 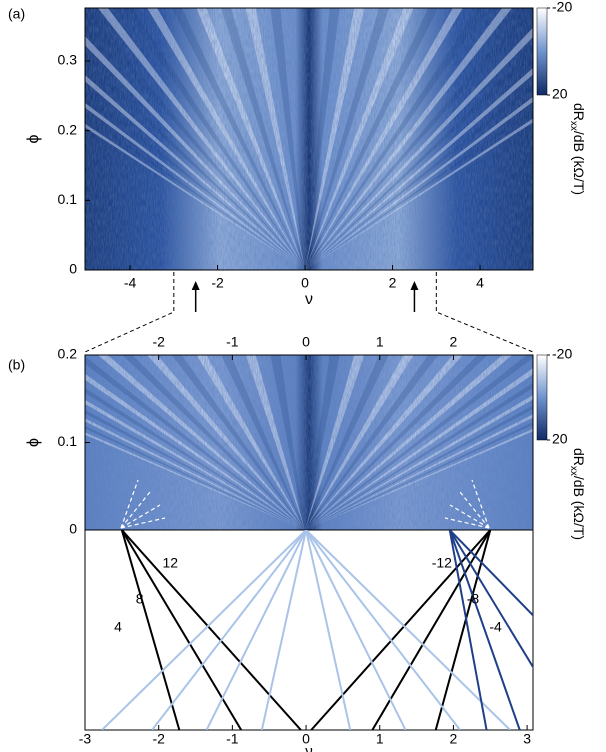 I want to click on x-tick-label: -4, so click(x=130, y=283).